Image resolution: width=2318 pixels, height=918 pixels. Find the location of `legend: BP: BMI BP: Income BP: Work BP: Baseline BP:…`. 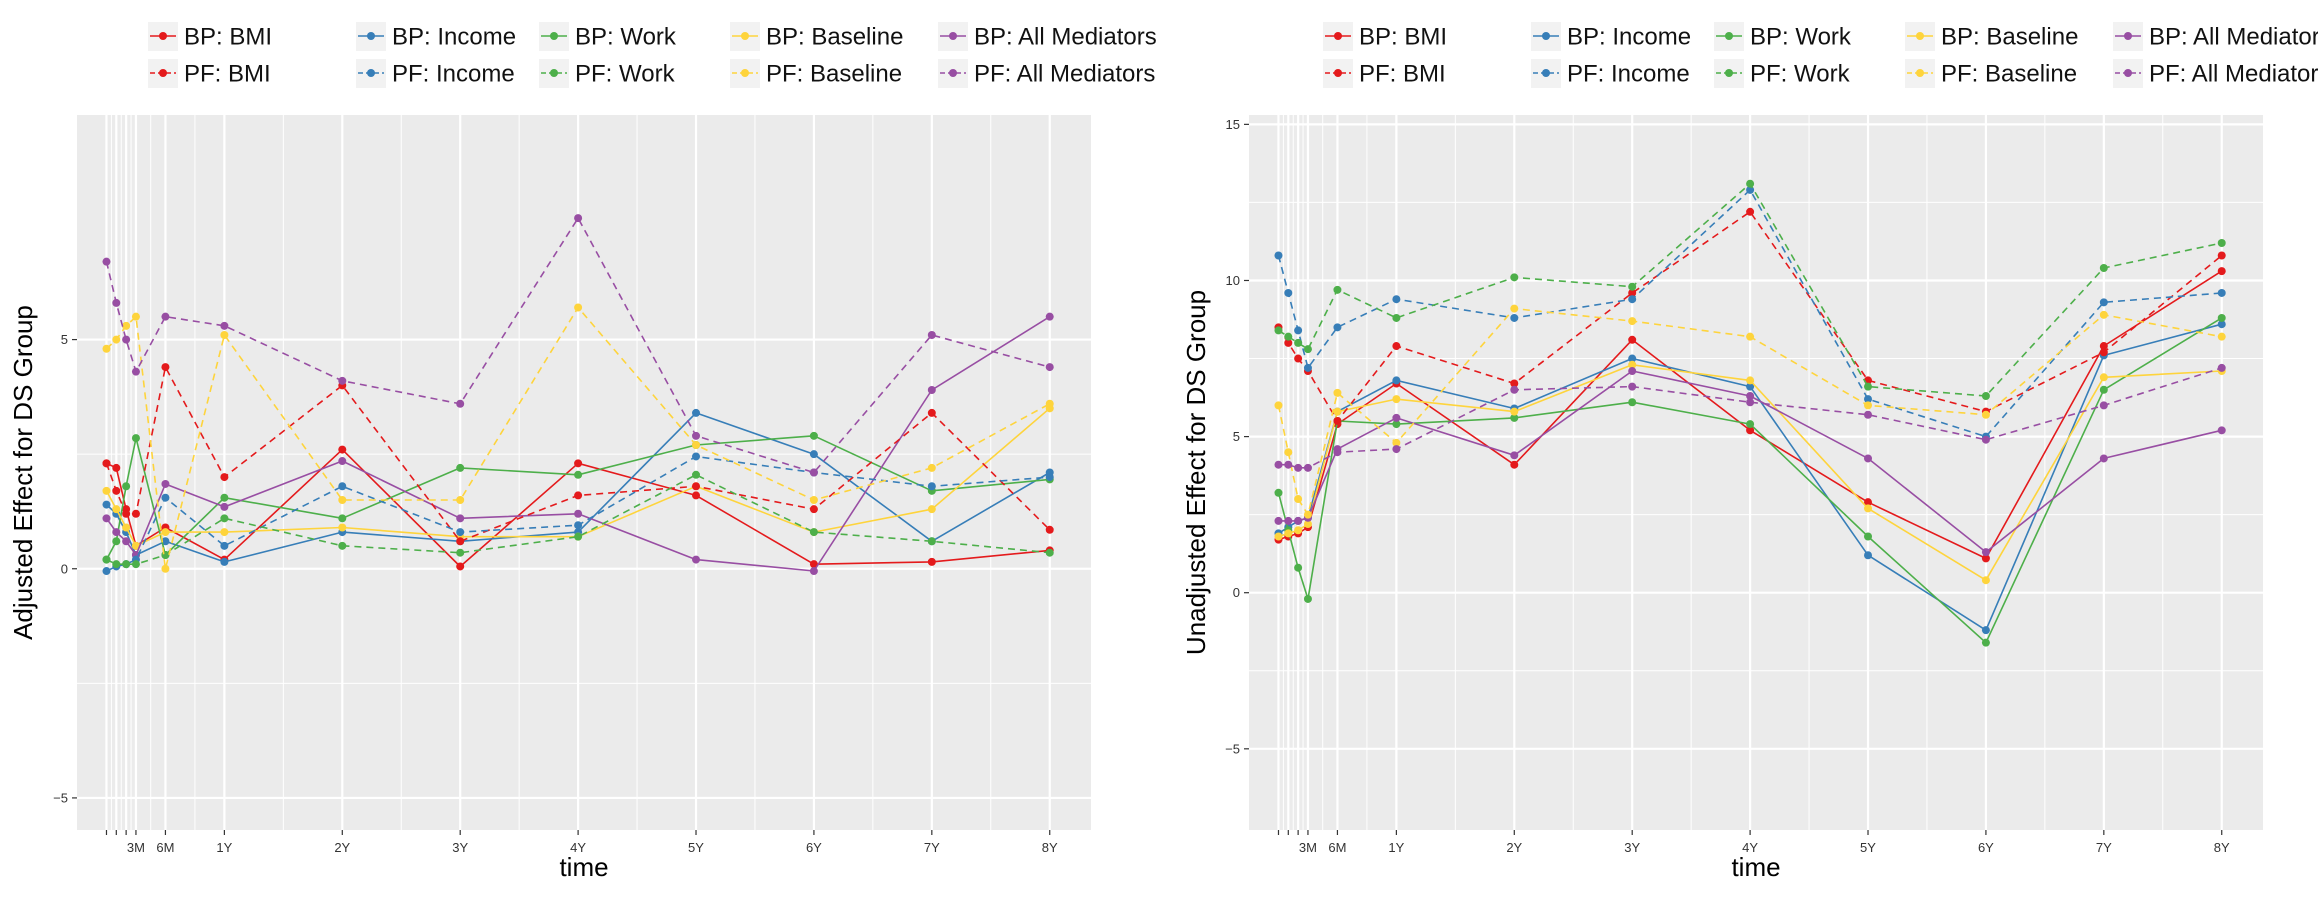

legend: BP: BMI BP: Income BP: Work BP: Baseline BP:… is located at coordinates (1820, 55).